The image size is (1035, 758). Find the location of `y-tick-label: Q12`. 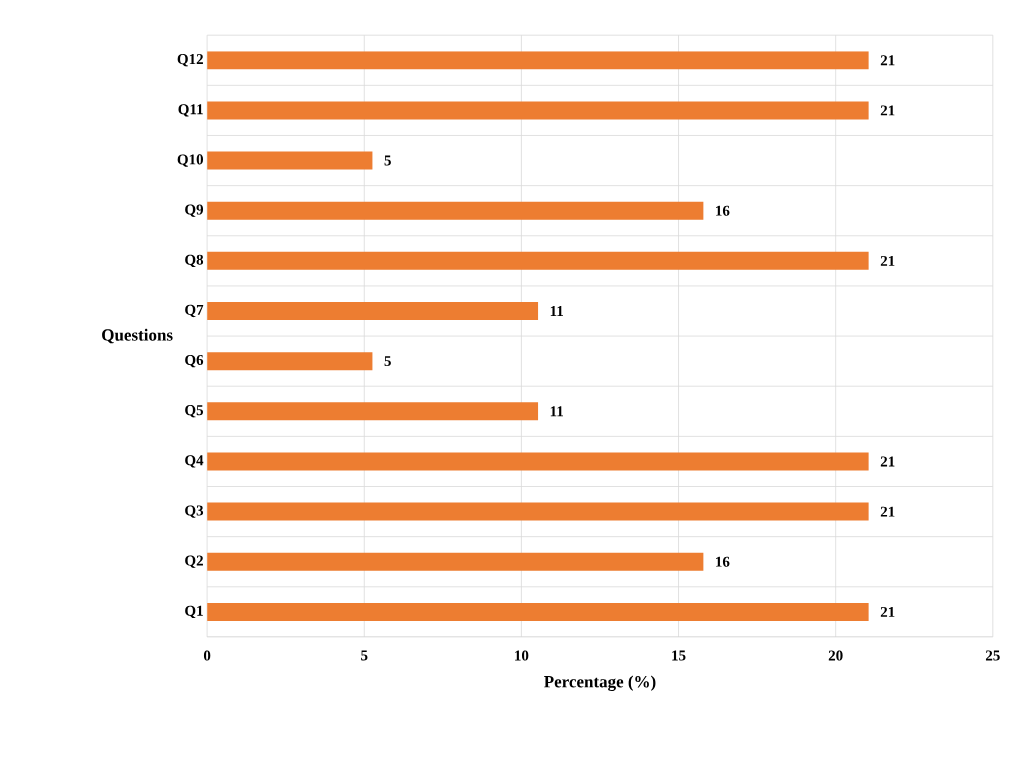

y-tick-label: Q12 is located at coordinates (190, 60).